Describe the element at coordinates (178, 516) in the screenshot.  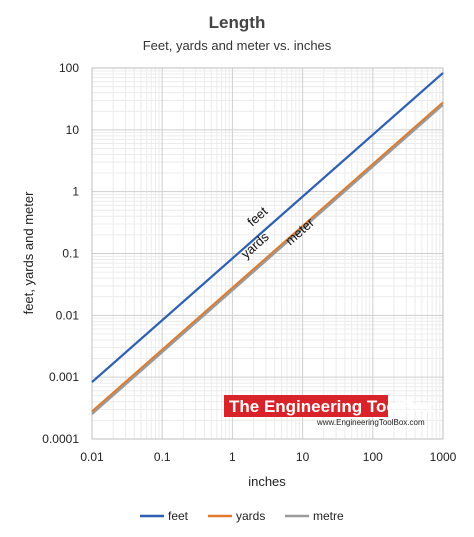
I see `legend-label-feet: feet` at that location.